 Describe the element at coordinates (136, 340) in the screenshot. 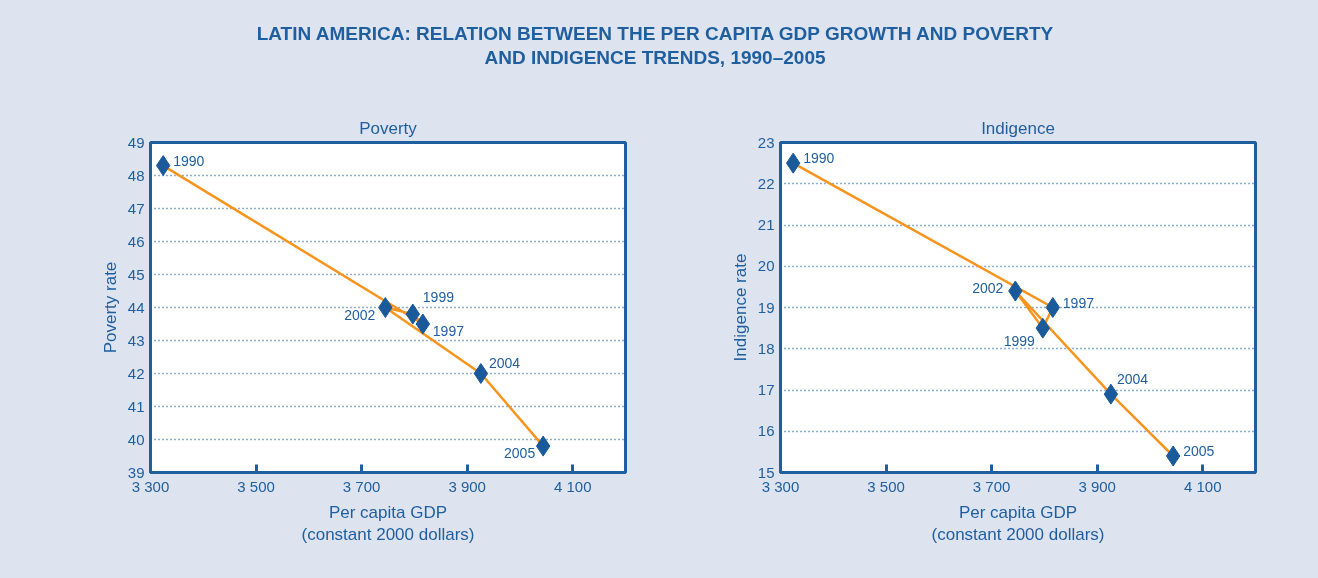

I see `y-tick-label: 43` at that location.